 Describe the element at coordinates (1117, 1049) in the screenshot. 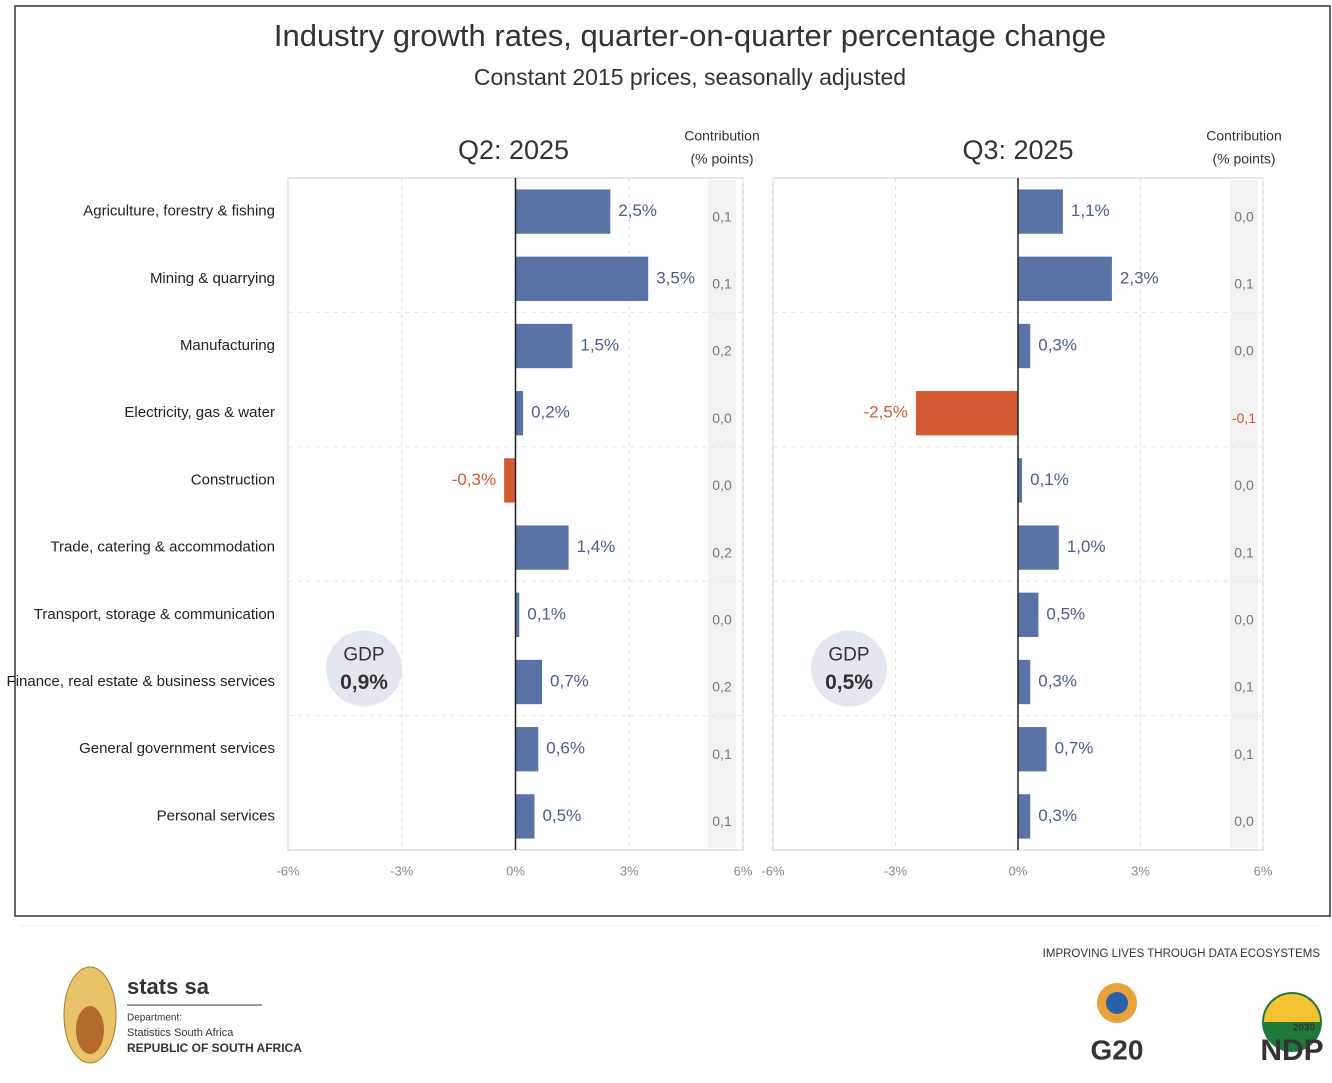

I see `g20-text: G20` at that location.